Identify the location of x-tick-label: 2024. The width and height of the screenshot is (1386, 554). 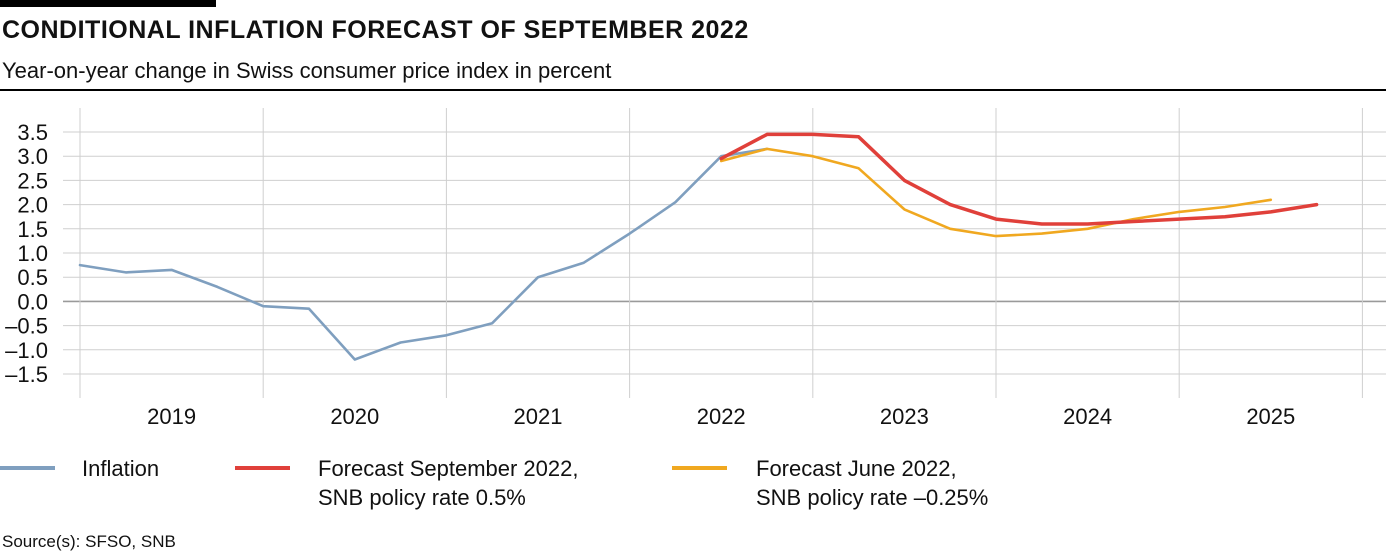
(1087, 416).